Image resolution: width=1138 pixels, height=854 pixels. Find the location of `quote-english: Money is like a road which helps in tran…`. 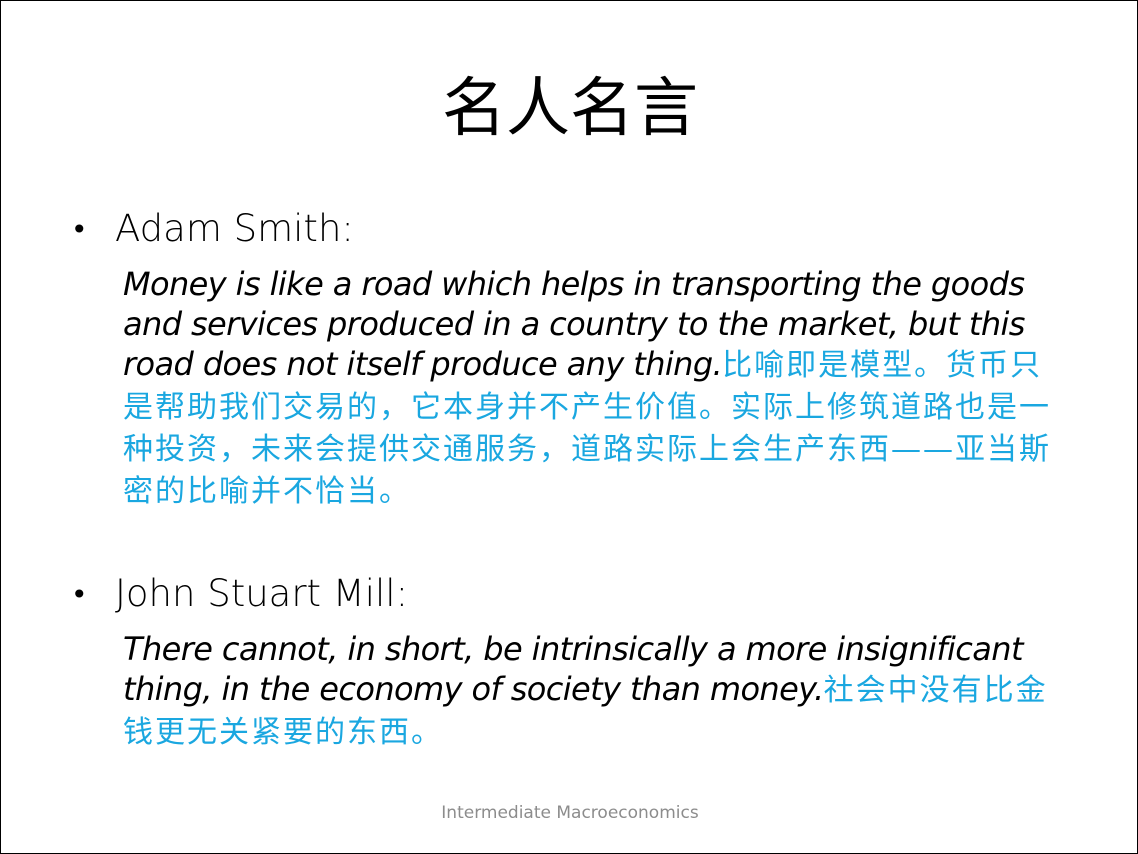

quote-english: Money is like a road which helps in tran… is located at coordinates (574, 324).